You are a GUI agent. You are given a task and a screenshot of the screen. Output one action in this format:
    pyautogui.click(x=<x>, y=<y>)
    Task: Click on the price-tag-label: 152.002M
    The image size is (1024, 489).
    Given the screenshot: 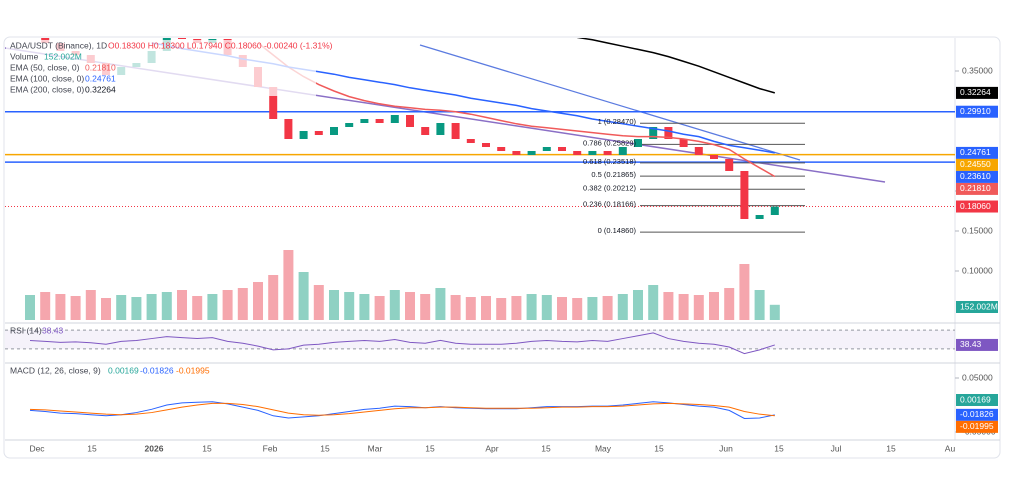 What is the action you would take?
    pyautogui.click(x=979, y=306)
    